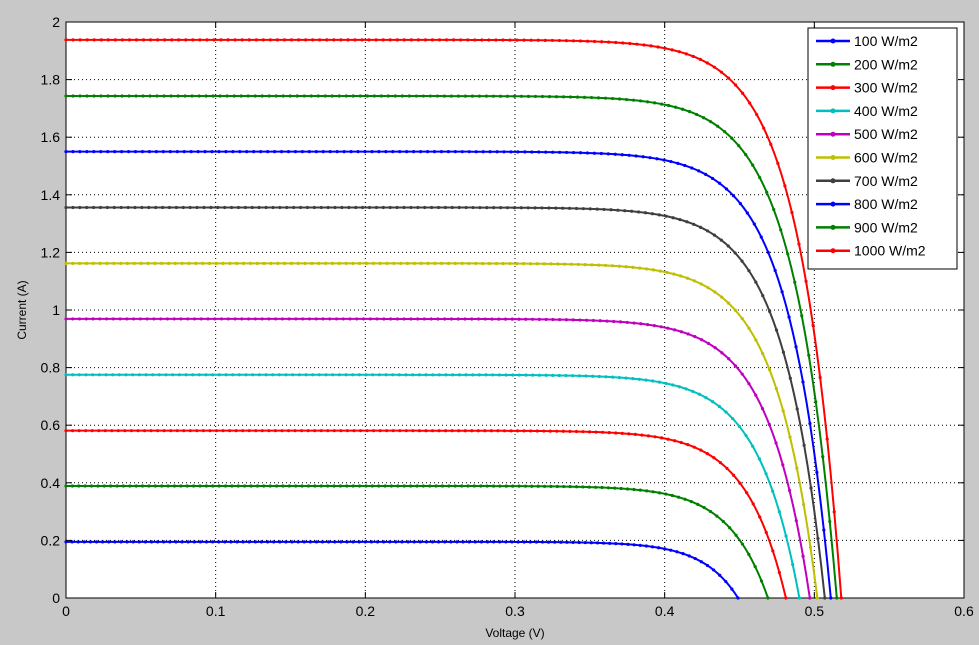 The height and width of the screenshot is (645, 979). What do you see at coordinates (886, 41) in the screenshot?
I see `legend-label: 100 W/m2` at bounding box center [886, 41].